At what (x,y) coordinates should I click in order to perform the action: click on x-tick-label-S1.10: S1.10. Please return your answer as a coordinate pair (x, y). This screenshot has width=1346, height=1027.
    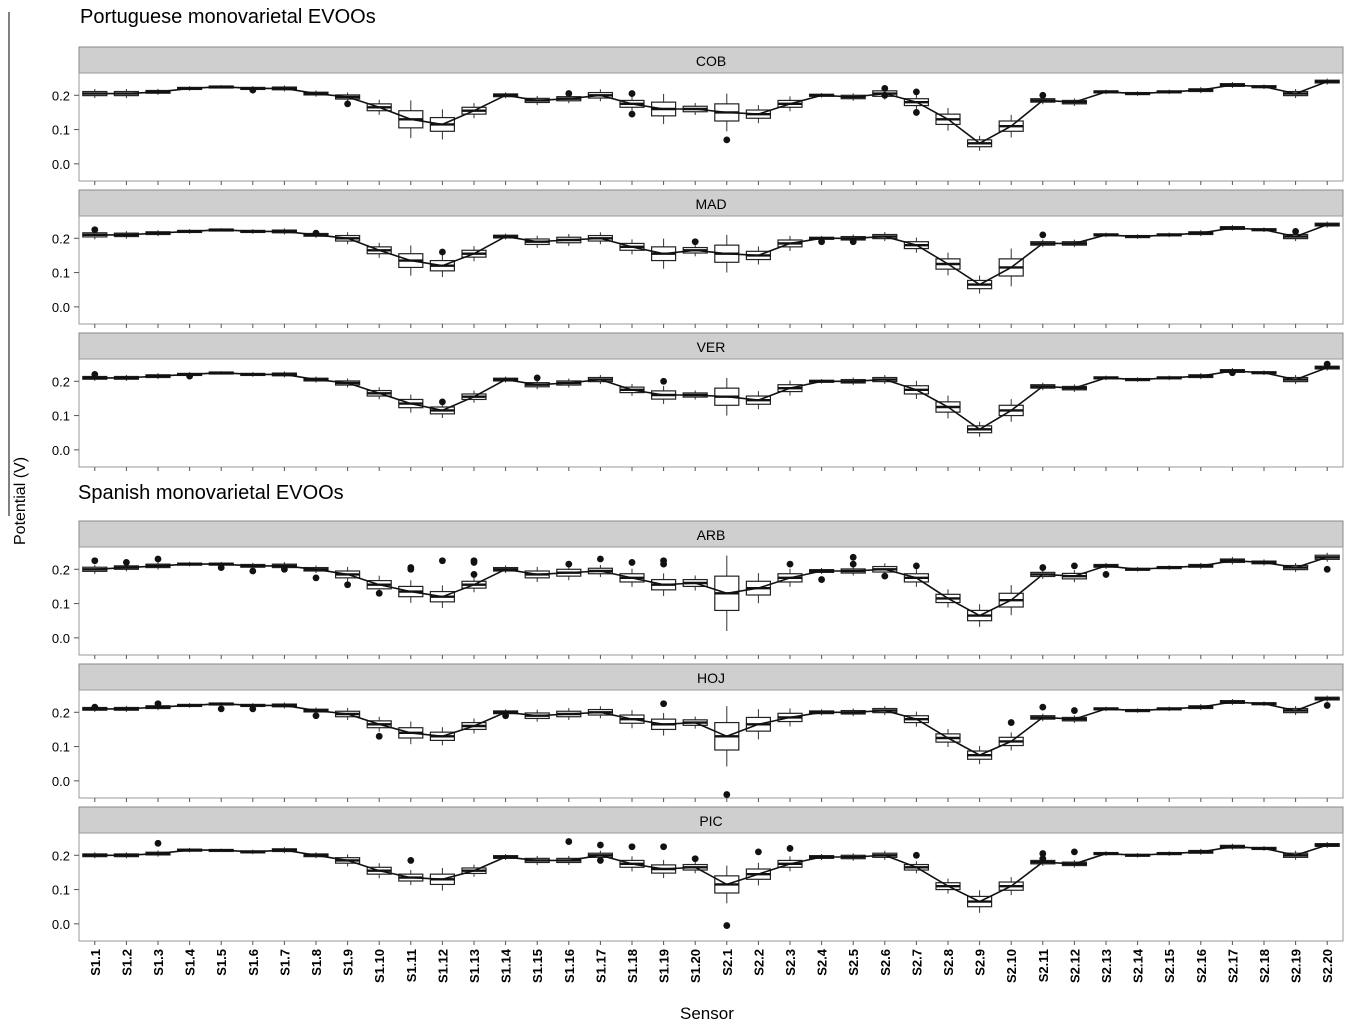
    Looking at the image, I should click on (379, 966).